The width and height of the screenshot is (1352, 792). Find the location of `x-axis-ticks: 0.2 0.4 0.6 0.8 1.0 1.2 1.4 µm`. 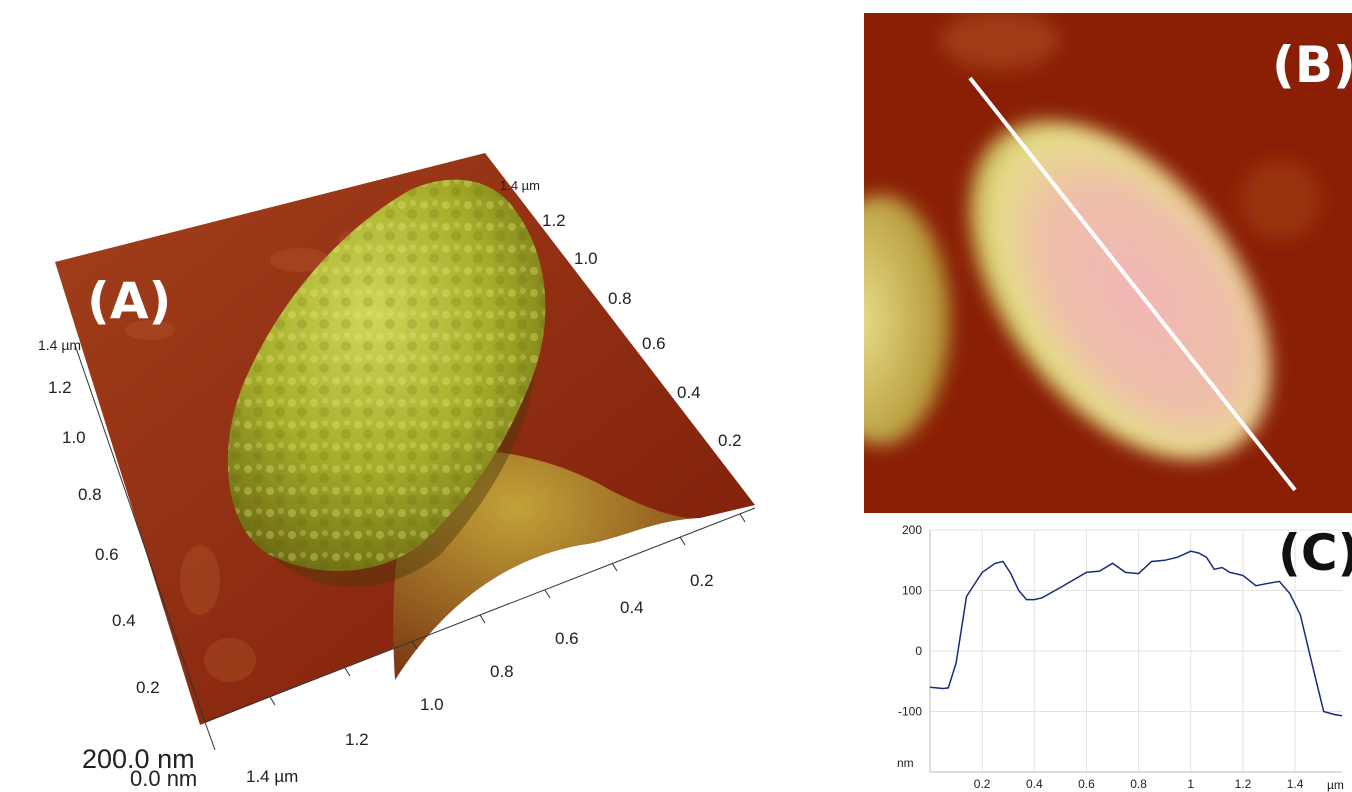

x-axis-ticks: 0.2 0.4 0.6 0.8 1.0 1.2 1.4 µm is located at coordinates (480, 678).